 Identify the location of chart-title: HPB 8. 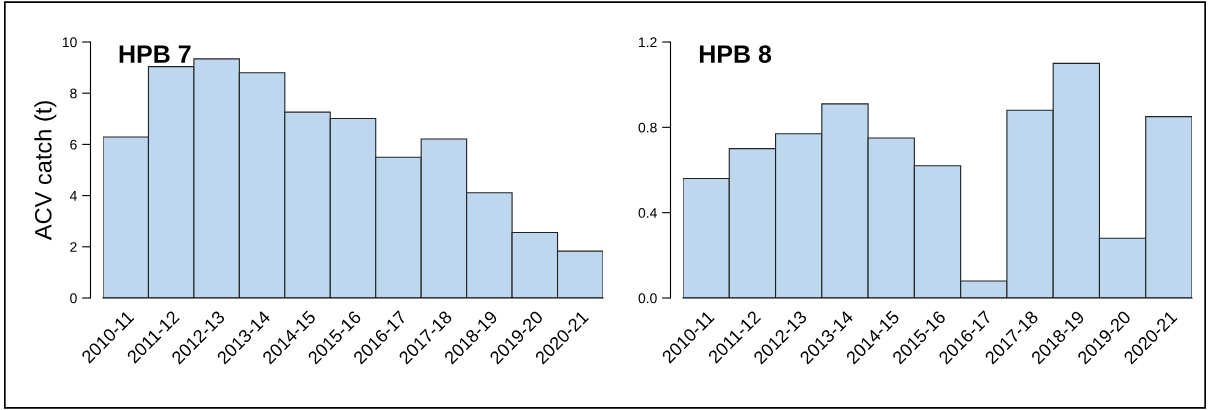
(735, 54).